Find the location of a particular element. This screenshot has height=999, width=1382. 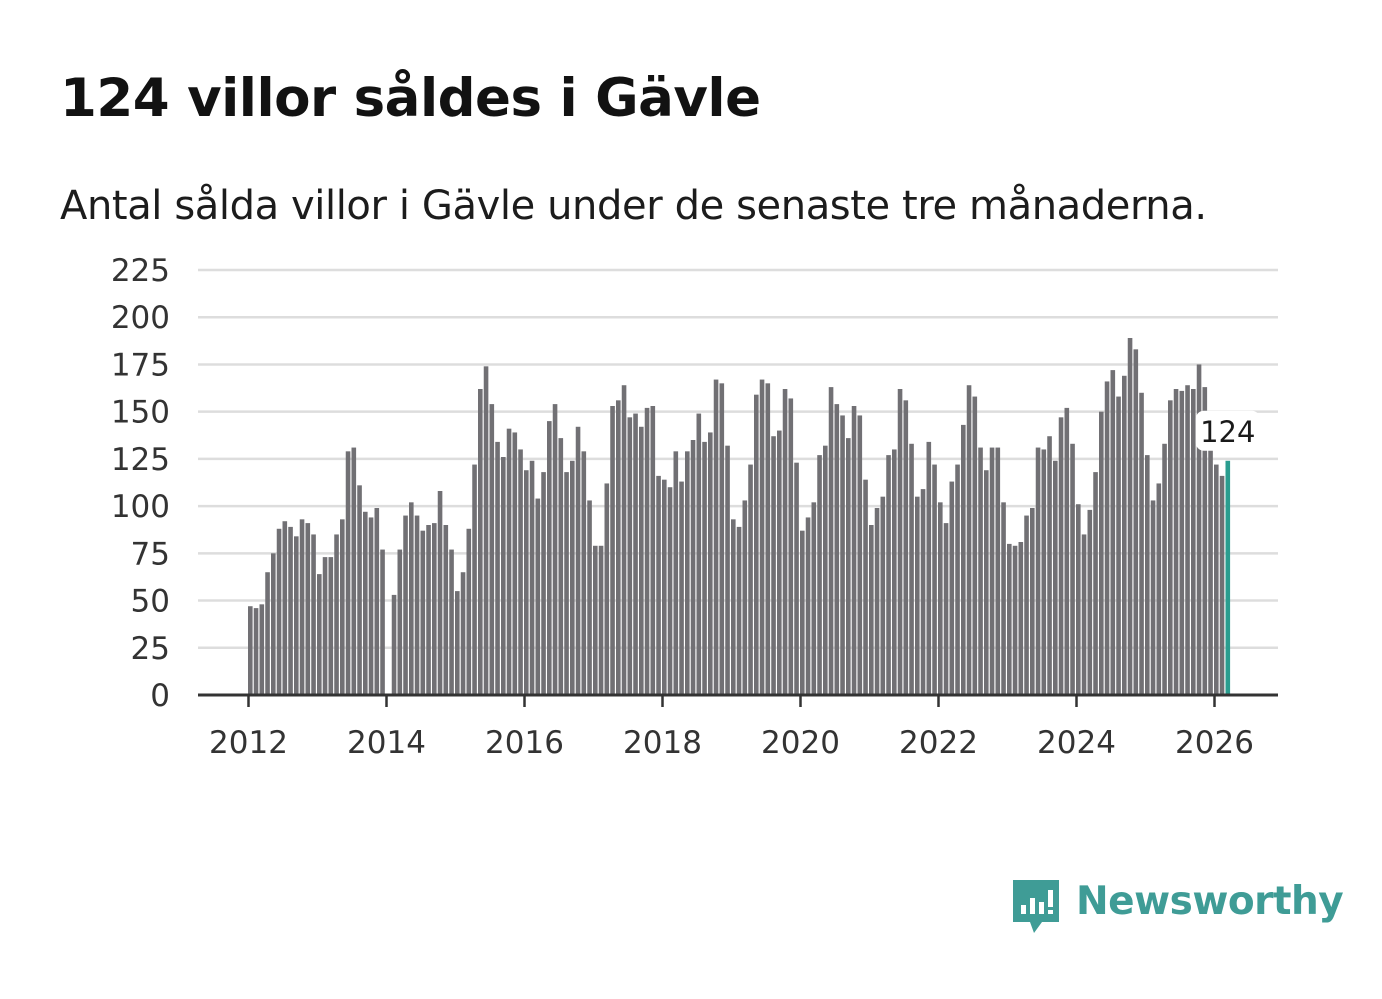

x-tick-label: 2018 is located at coordinates (662, 743).